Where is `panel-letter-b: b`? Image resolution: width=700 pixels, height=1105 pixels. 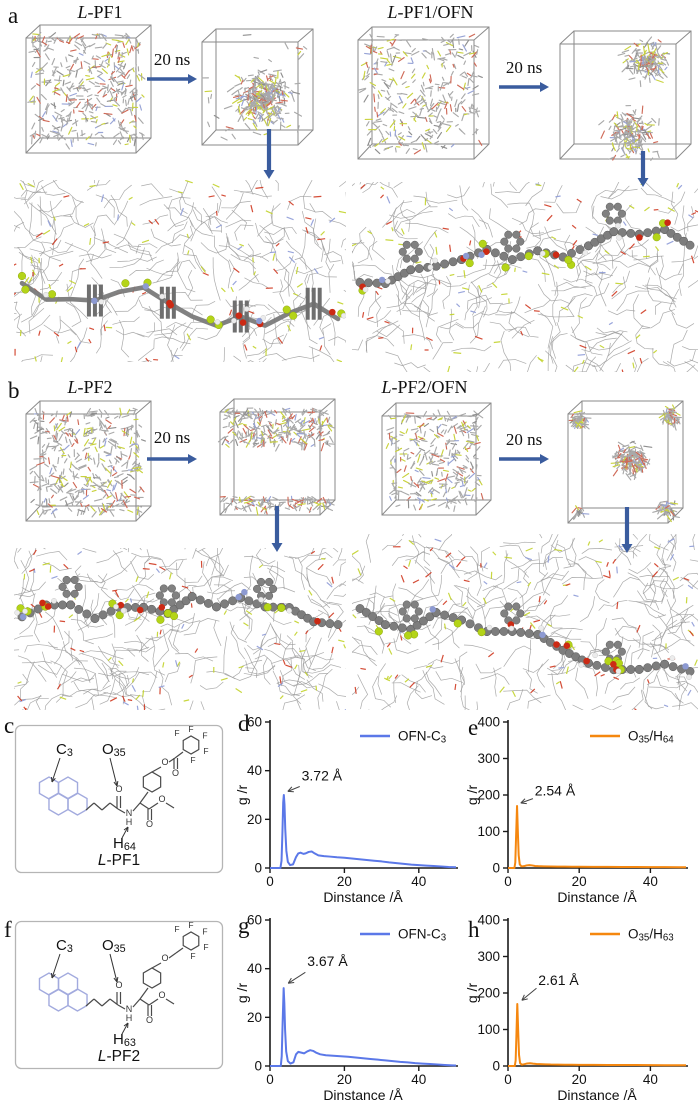 panel-letter-b: b is located at coordinates (14, 390).